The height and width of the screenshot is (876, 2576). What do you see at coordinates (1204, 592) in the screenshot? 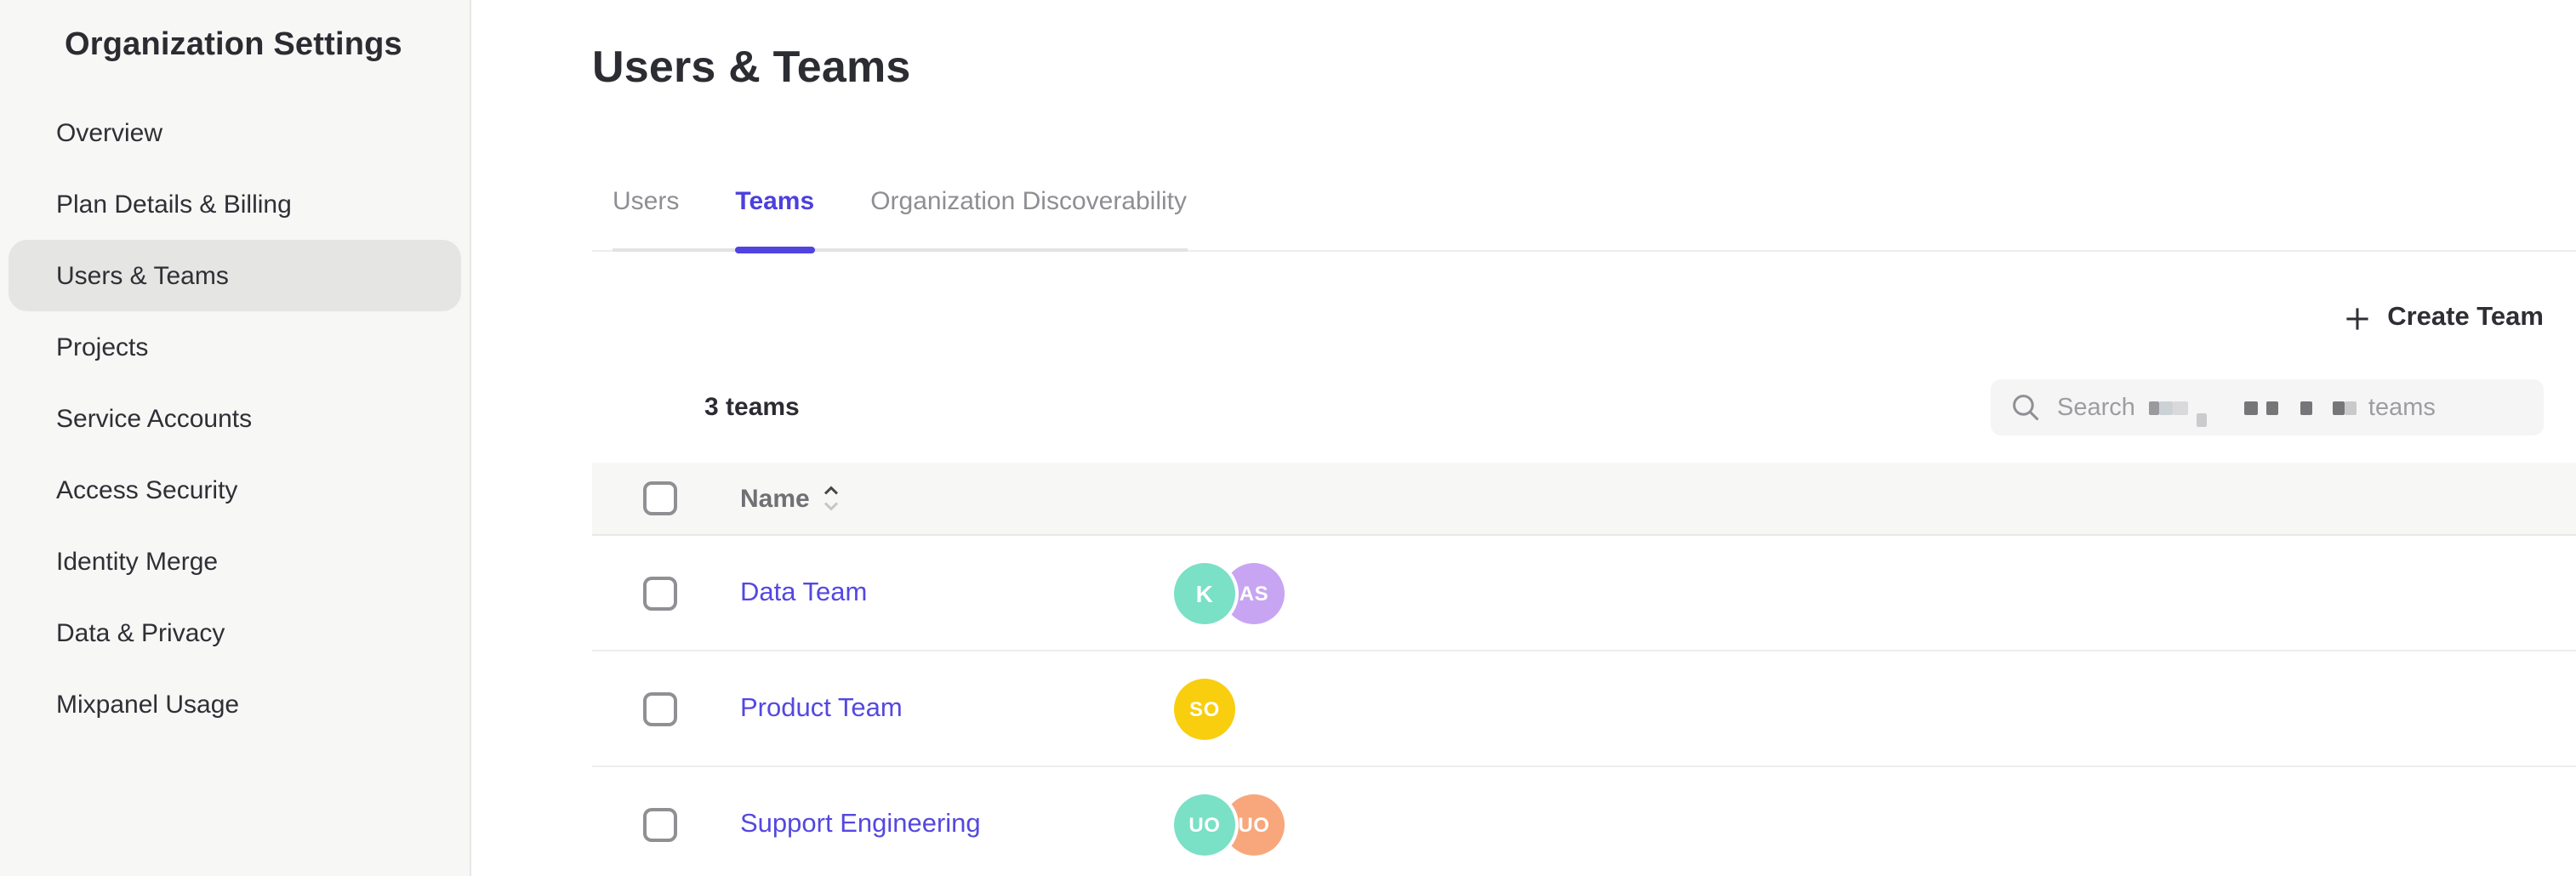
I see `avatar: K` at bounding box center [1204, 592].